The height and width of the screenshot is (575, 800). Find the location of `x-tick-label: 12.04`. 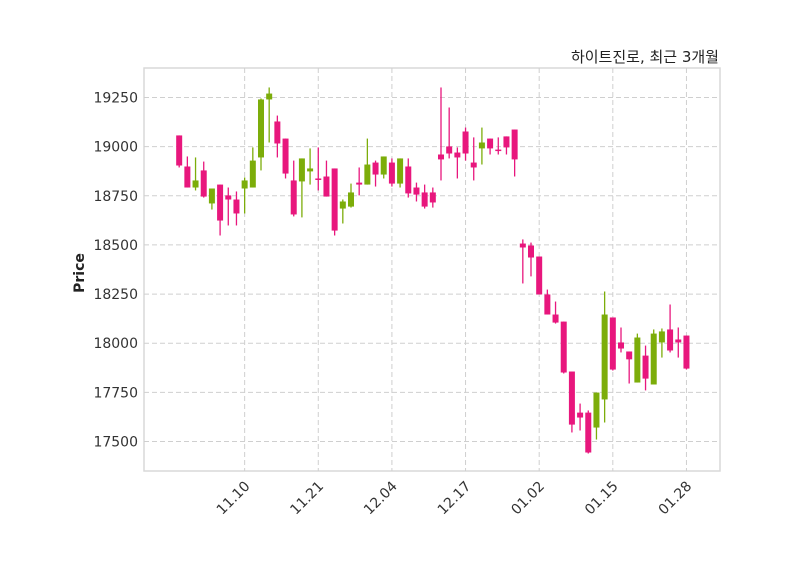

x-tick-label: 12.04 is located at coordinates (381, 498).